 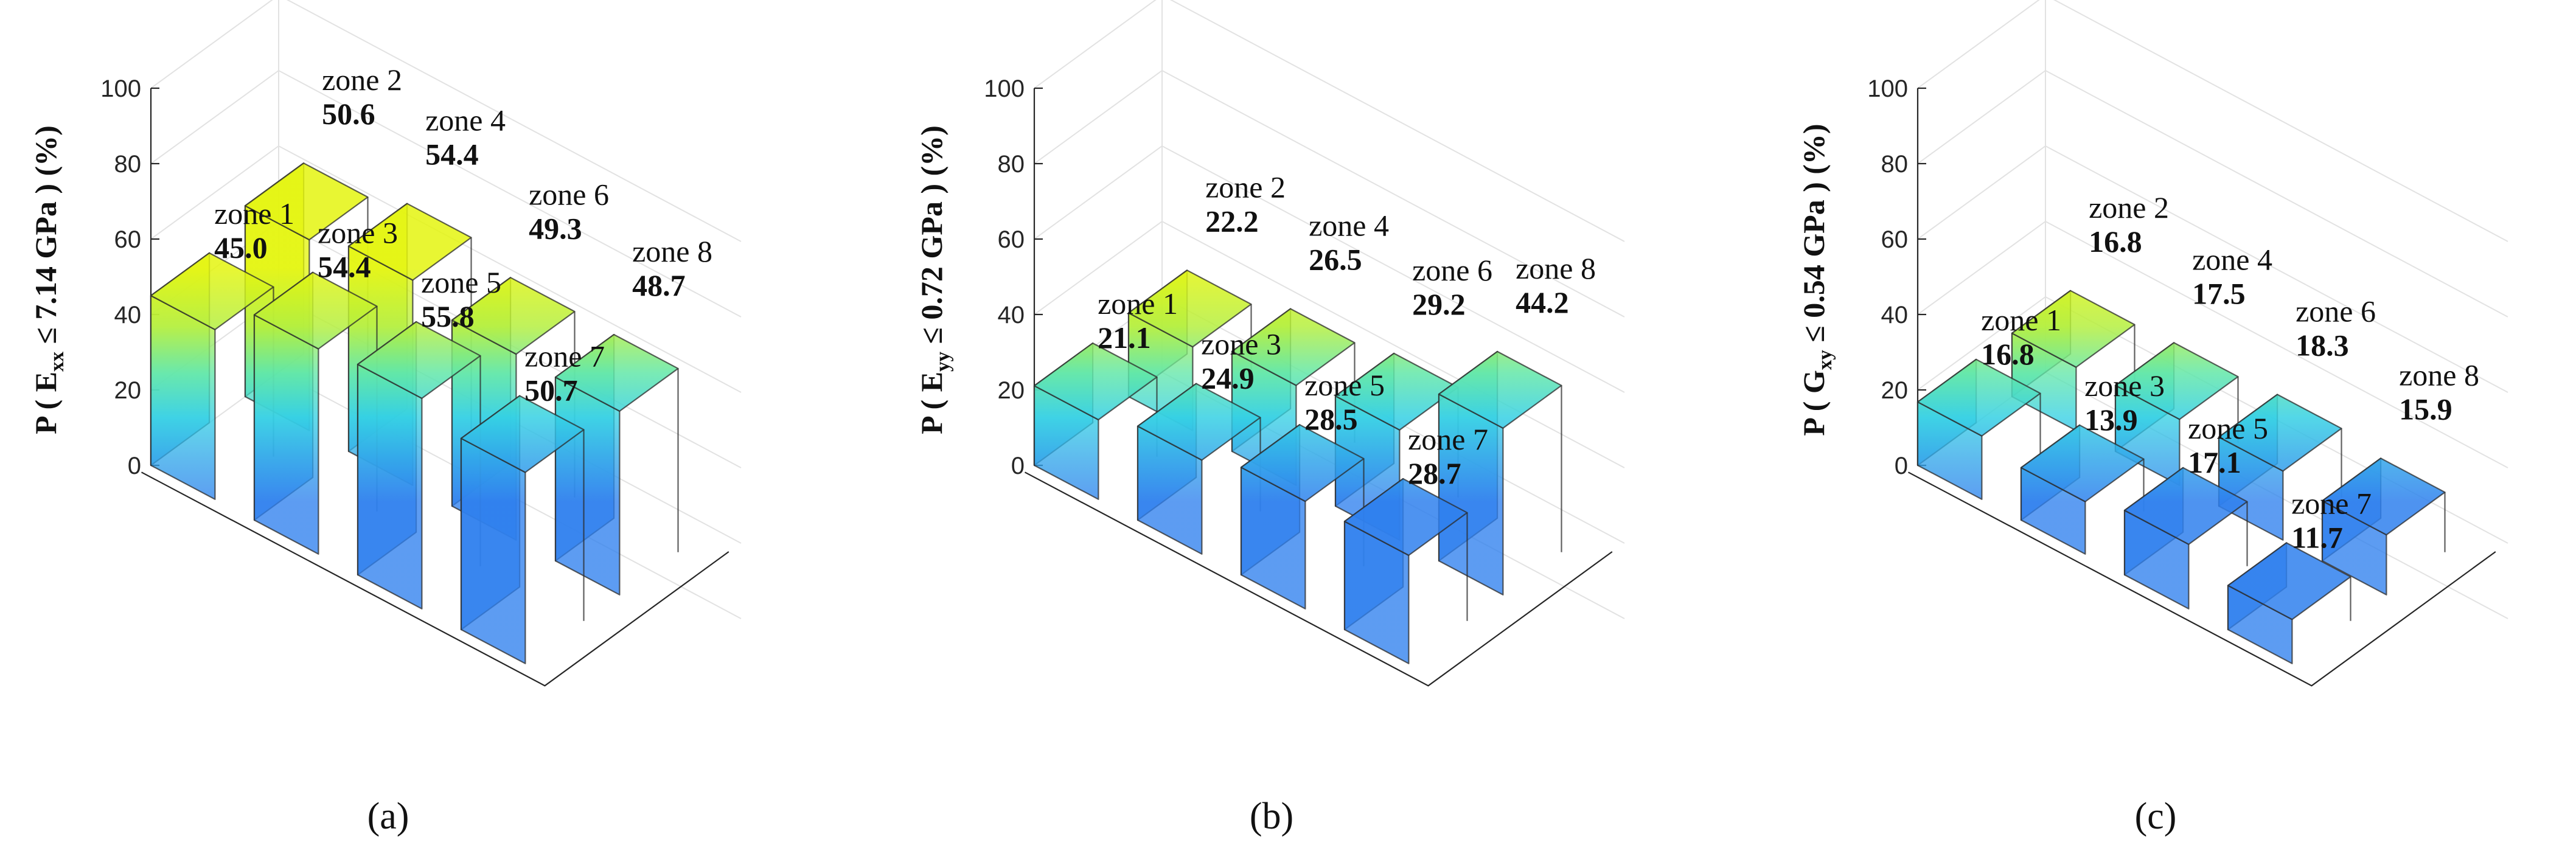 I want to click on zone-value: 26.5, so click(x=1335, y=260).